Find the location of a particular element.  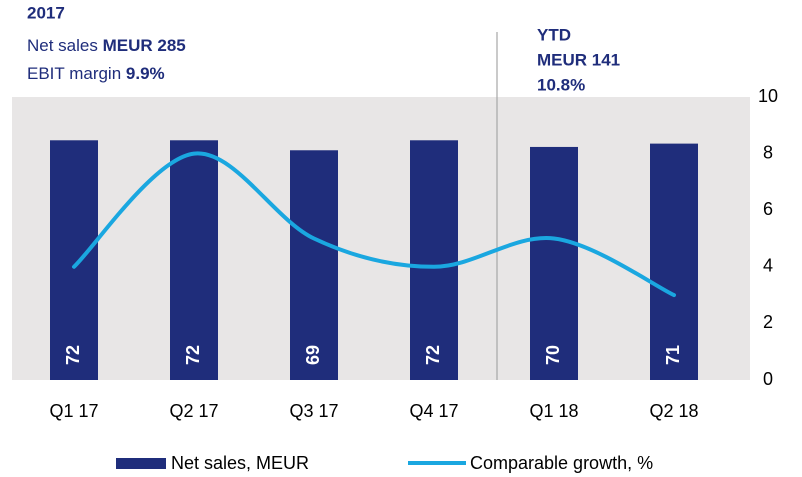

y2-tick-label: 0 is located at coordinates (768, 379).